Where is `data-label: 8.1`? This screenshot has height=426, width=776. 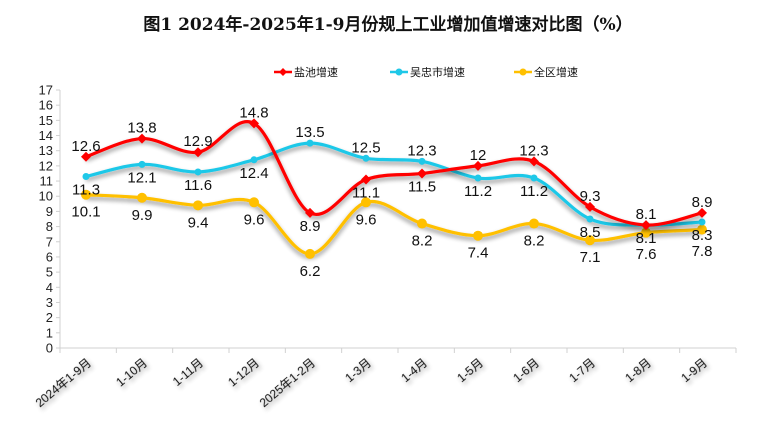
data-label: 8.1 is located at coordinates (646, 214).